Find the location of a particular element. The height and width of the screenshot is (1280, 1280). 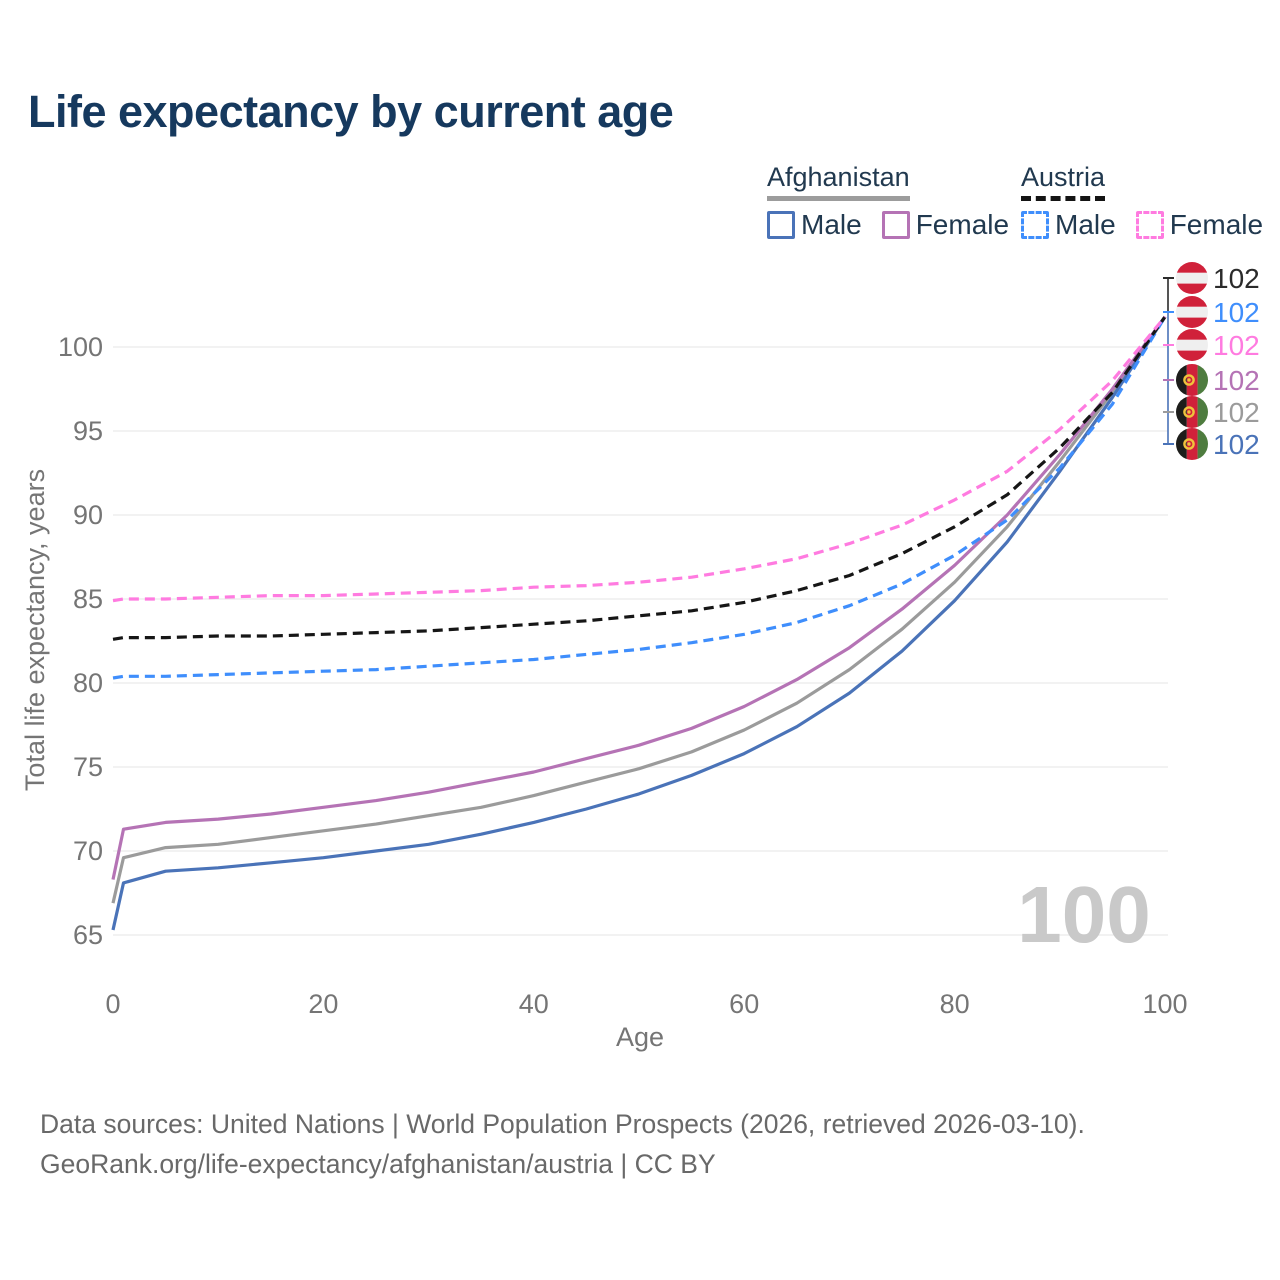

legend-items-afghanistan: Male Female is located at coordinates (888, 225).